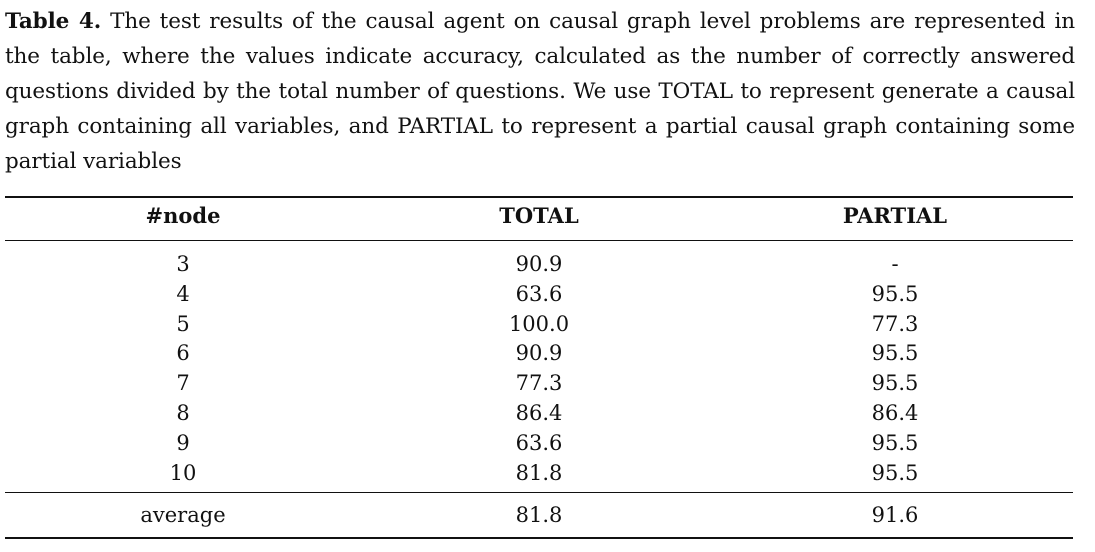 Image resolution: width=1095 pixels, height=552 pixels. I want to click on cell-partial: 77.3, so click(895, 323).